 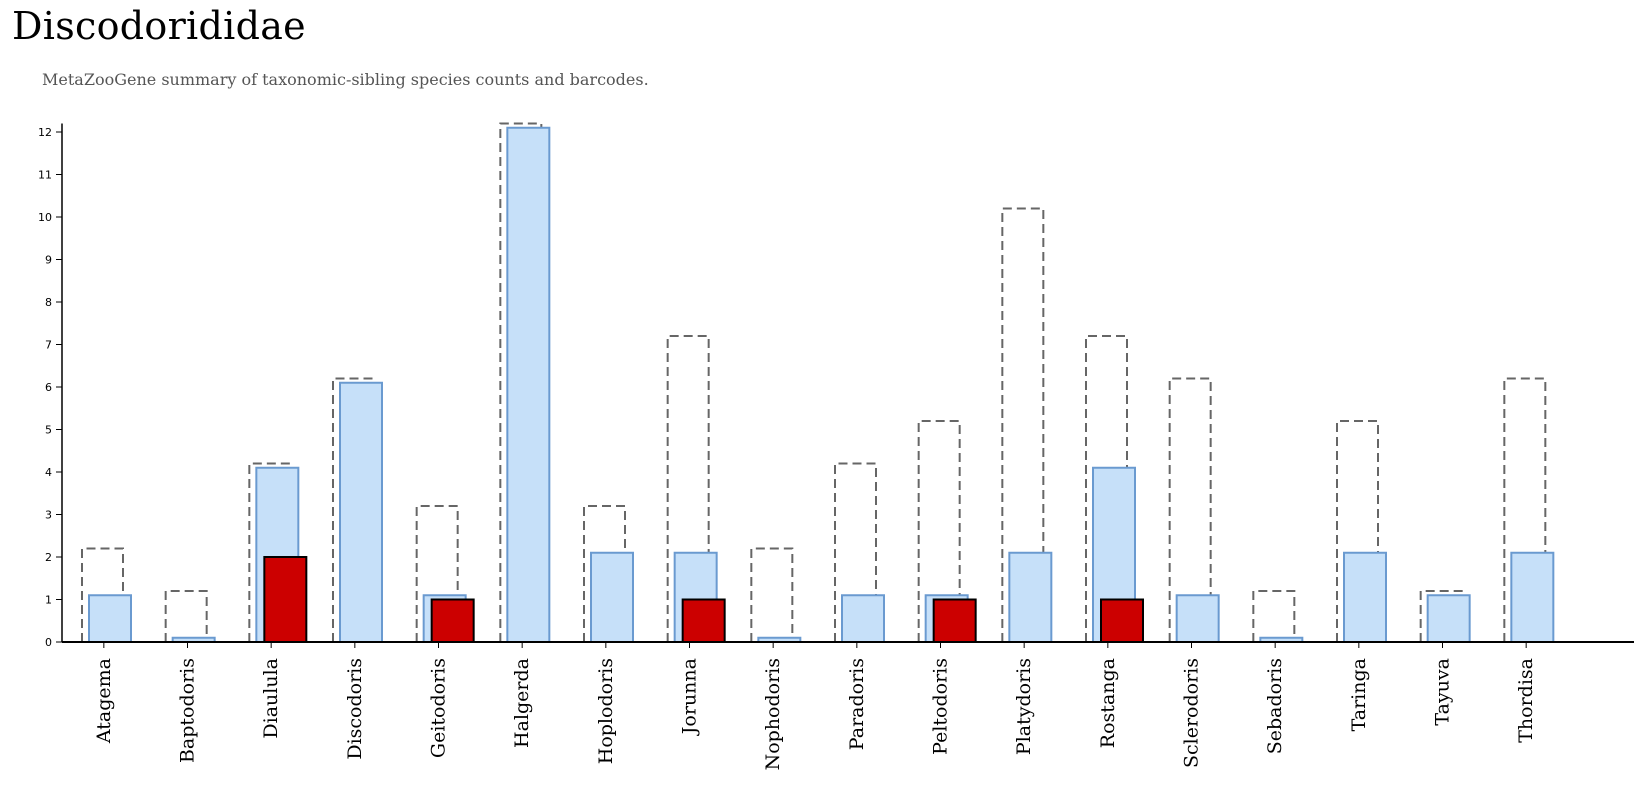 What do you see at coordinates (690, 697) in the screenshot?
I see `category-label: Jorunna` at bounding box center [690, 697].